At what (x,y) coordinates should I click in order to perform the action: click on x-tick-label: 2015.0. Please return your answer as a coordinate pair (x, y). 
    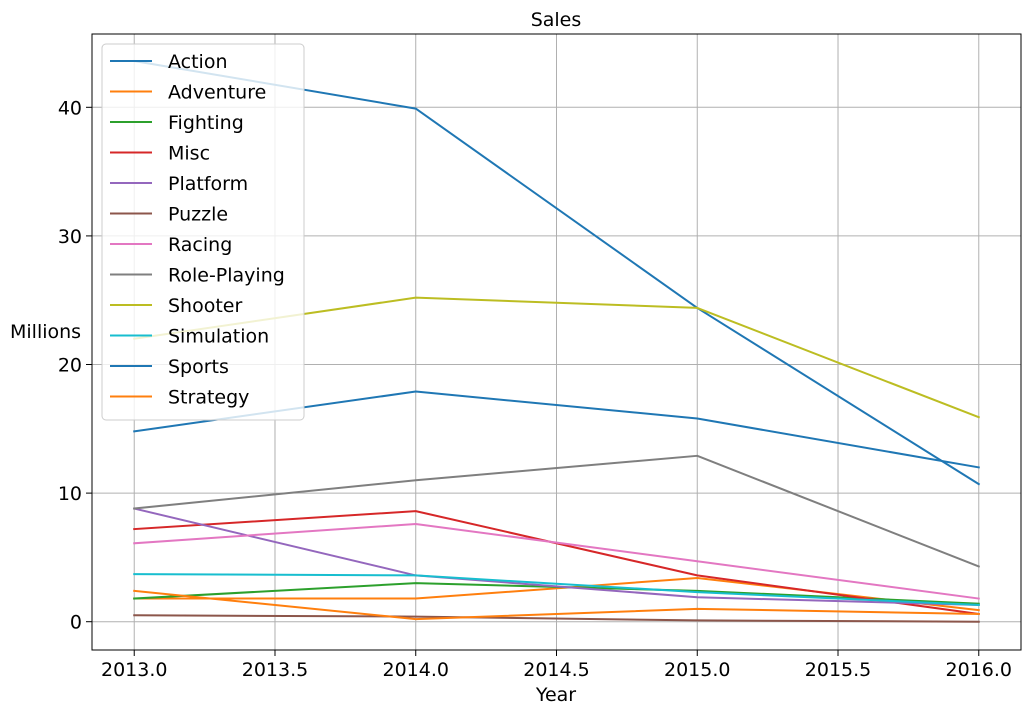
    Looking at the image, I should click on (697, 670).